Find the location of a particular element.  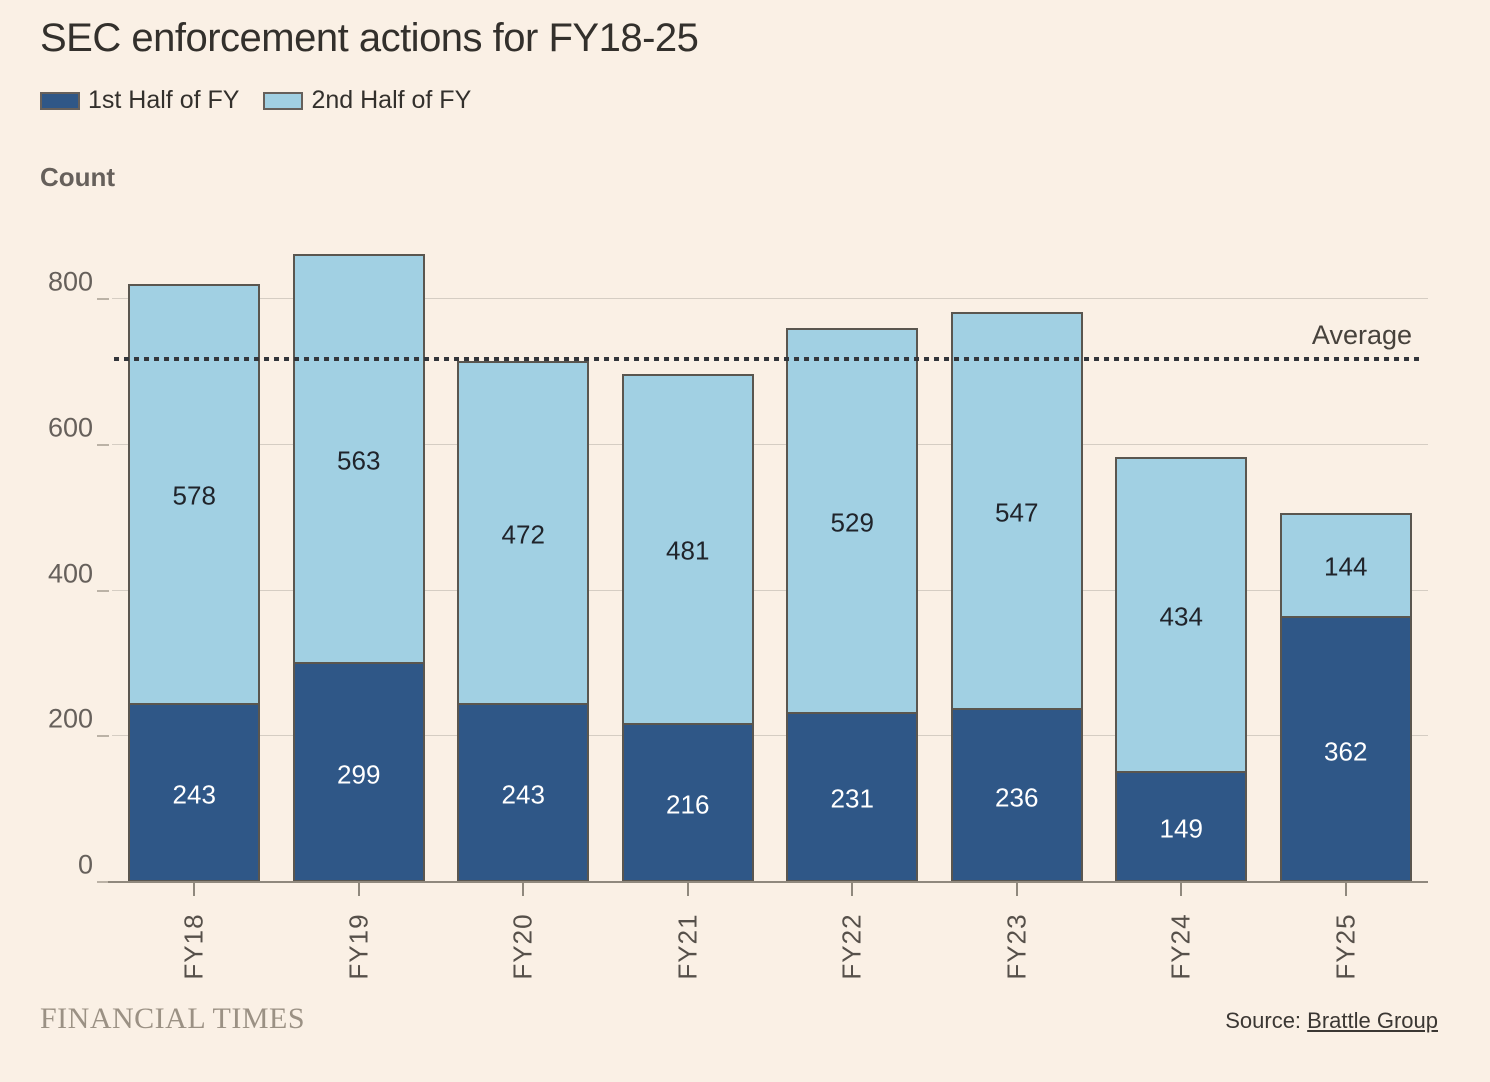

source-link: Brattle Group is located at coordinates (1372, 1020).